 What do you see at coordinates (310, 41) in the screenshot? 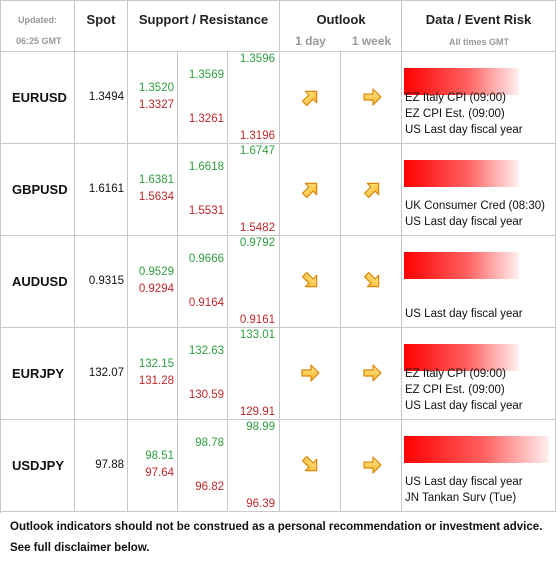
I see `outlook-1day: 1 day` at bounding box center [310, 41].